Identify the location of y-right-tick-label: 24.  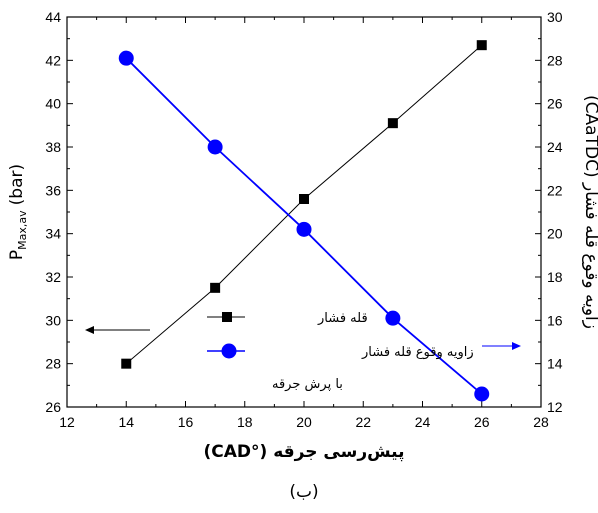
(555, 147).